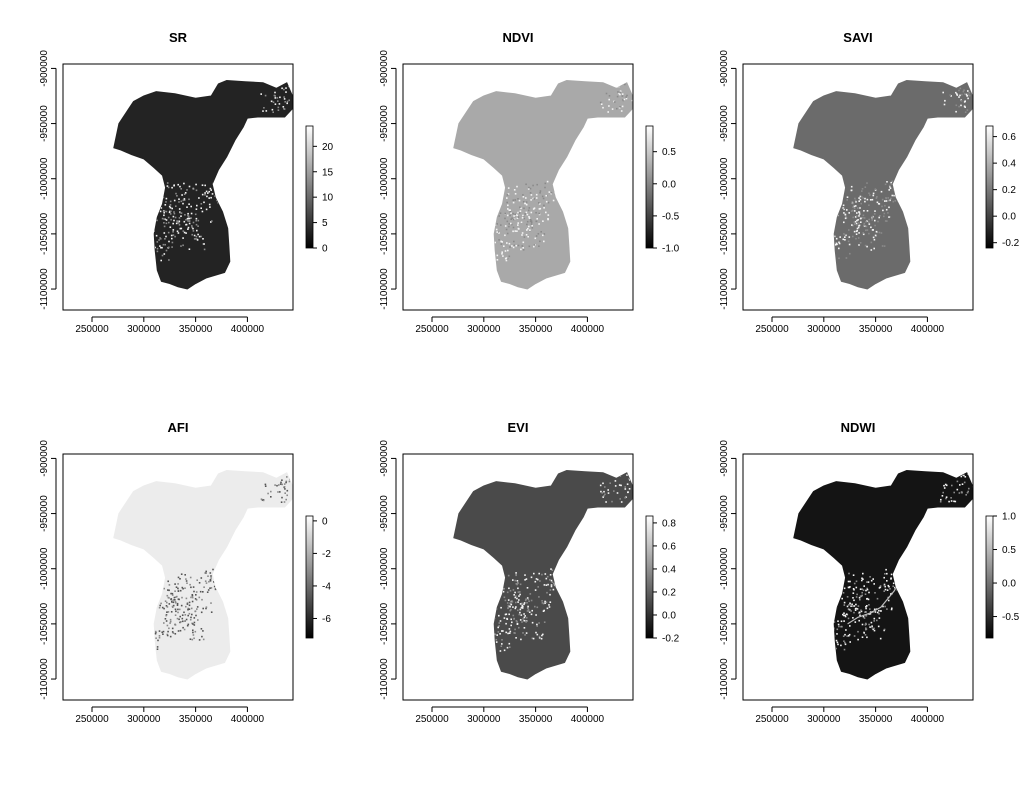 Image resolution: width=1020 pixels, height=785 pixels. I want to click on plot-frame, so click(518, 187).